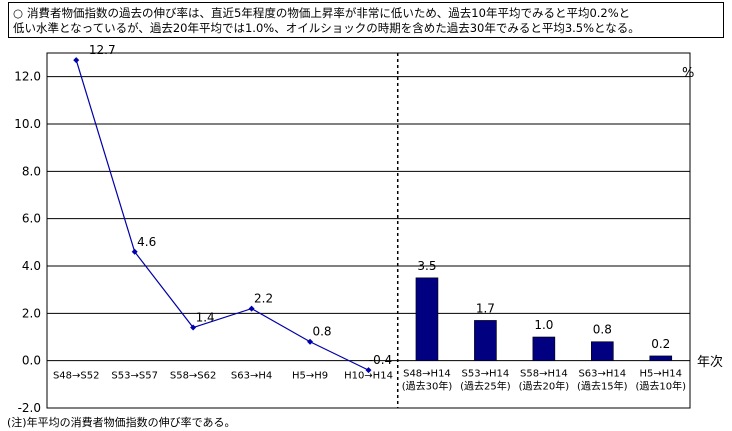  Describe the element at coordinates (486, 374) in the screenshot. I see `bar-category-label: S53→H14` at that location.